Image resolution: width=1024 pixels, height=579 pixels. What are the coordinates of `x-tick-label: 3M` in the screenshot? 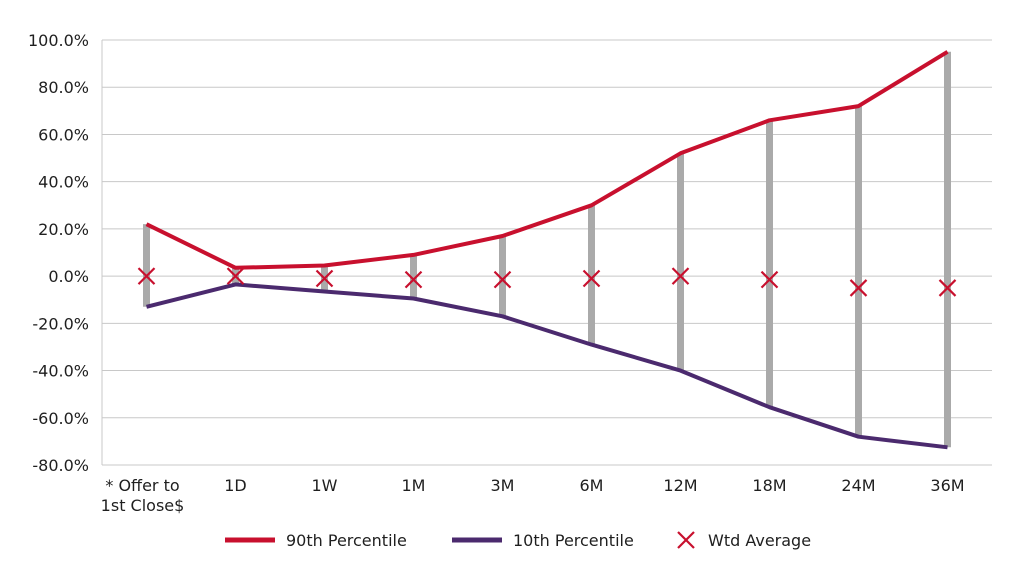 It's located at (503, 485).